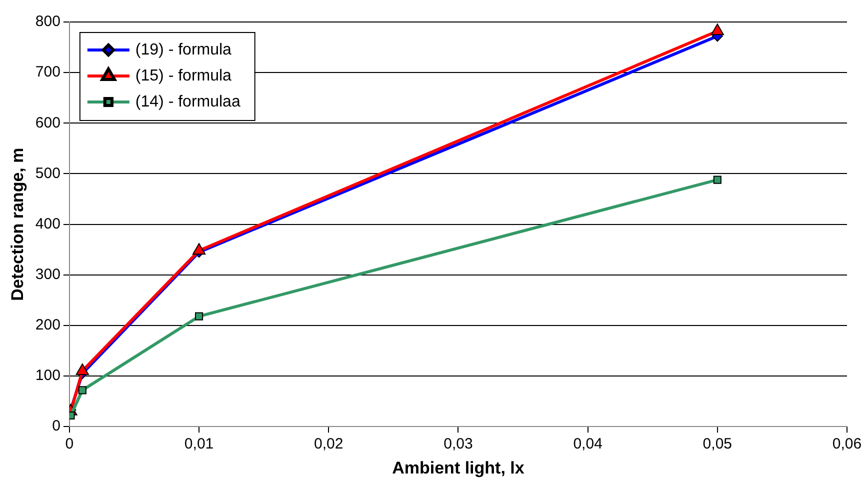 This screenshot has width=867, height=481. Describe the element at coordinates (587, 444) in the screenshot. I see `x-tick-label: 0,04` at that location.